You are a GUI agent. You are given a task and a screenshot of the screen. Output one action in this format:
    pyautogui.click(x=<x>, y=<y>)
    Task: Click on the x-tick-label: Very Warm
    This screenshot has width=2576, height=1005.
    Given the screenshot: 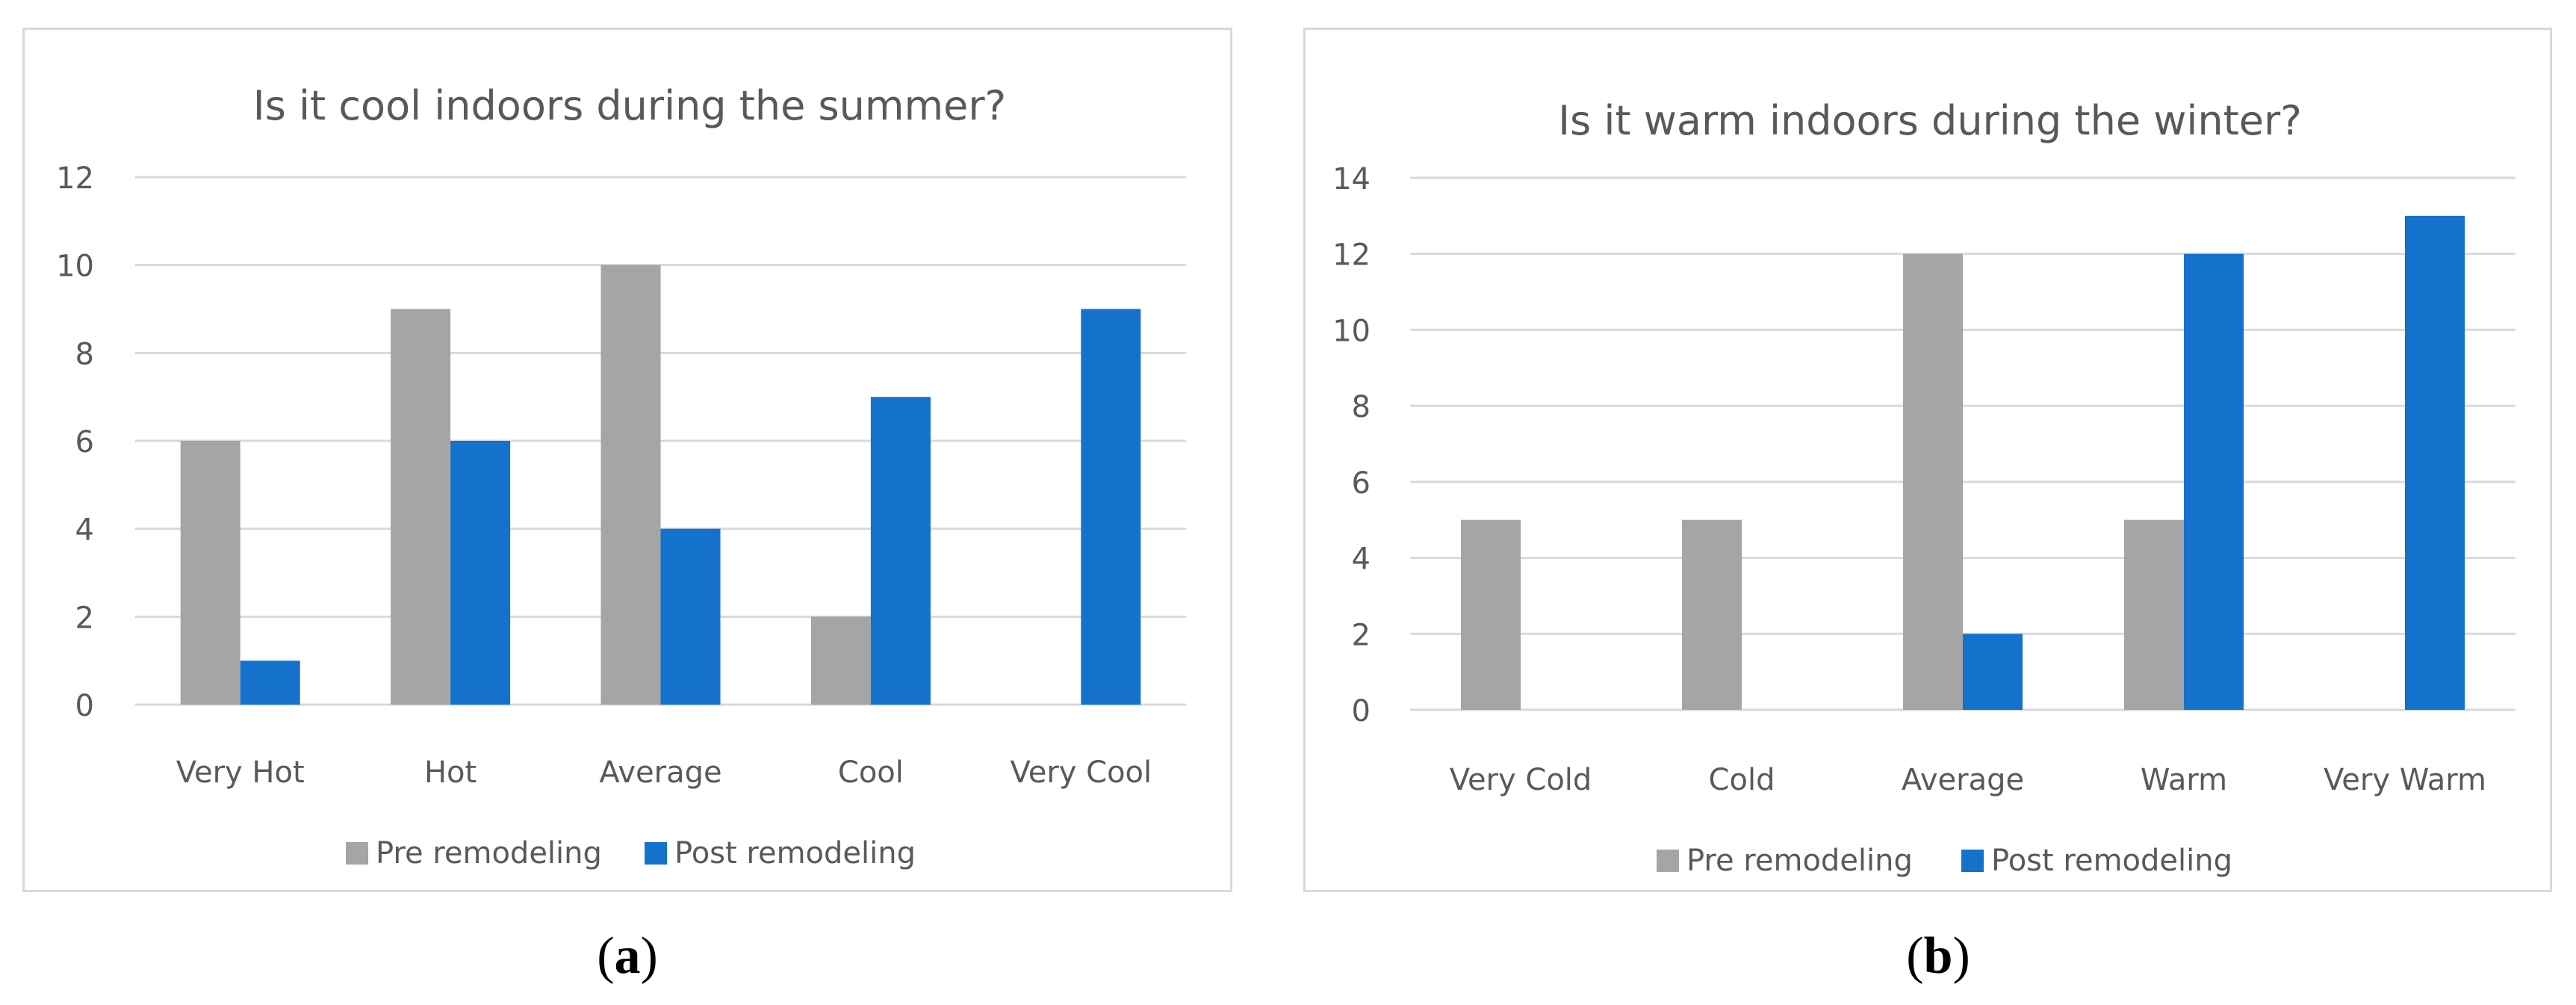 What is the action you would take?
    pyautogui.click(x=2405, y=780)
    